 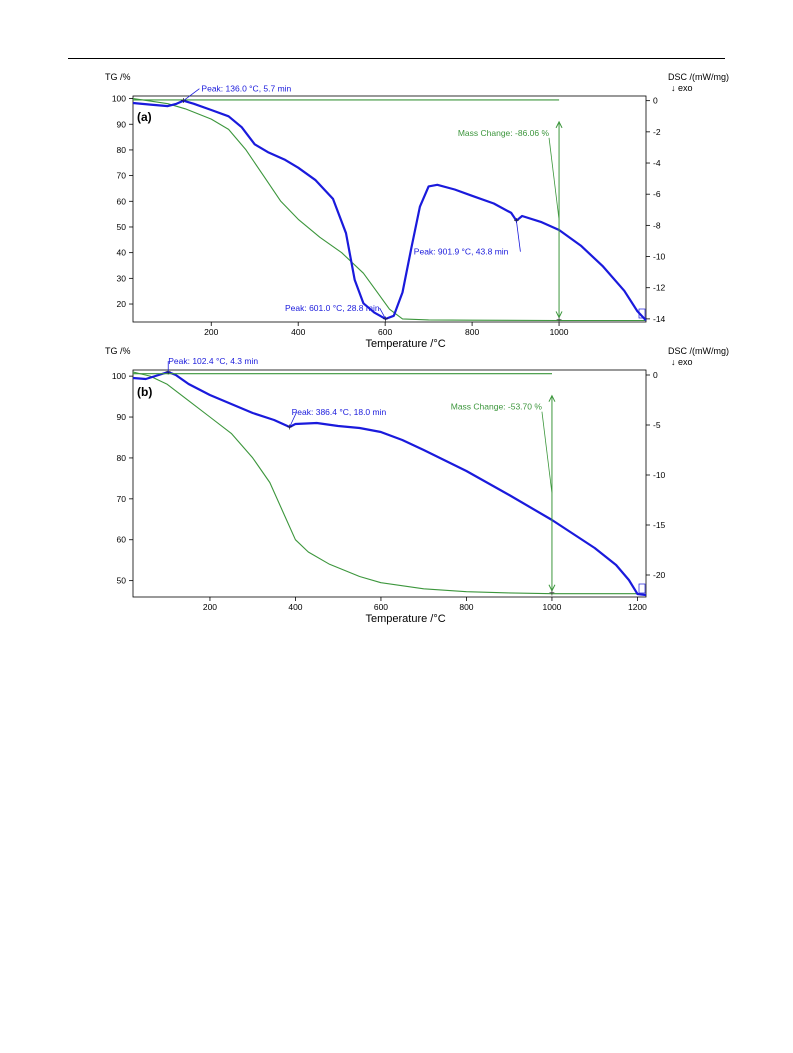 I want to click on y-right-tick-label: -4, so click(x=657, y=163).